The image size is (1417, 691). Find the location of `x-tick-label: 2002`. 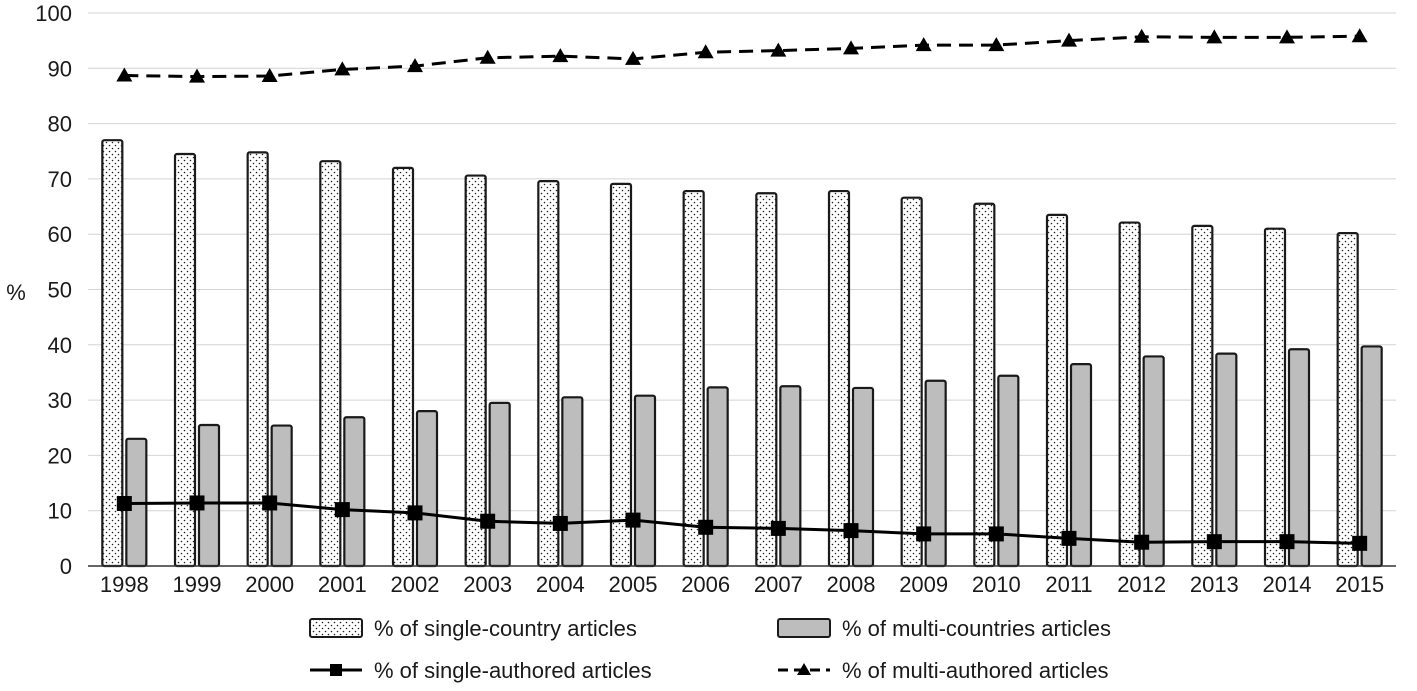

x-tick-label: 2002 is located at coordinates (415, 584).